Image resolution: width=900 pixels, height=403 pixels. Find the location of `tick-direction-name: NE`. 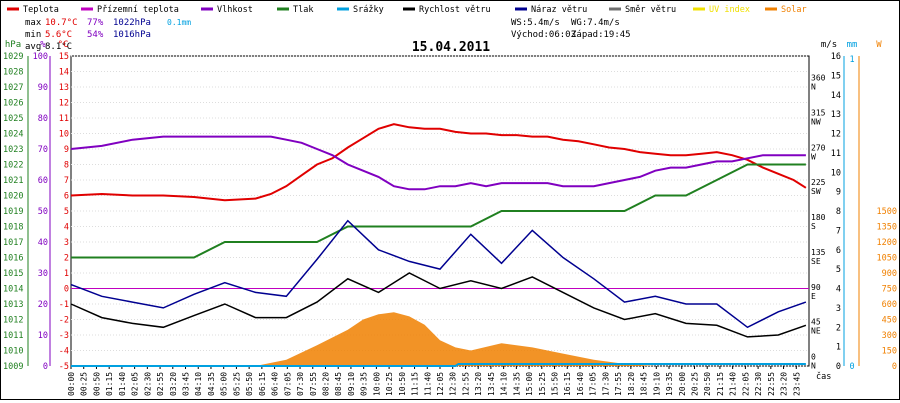

tick-direction-name: NE is located at coordinates (816, 331).